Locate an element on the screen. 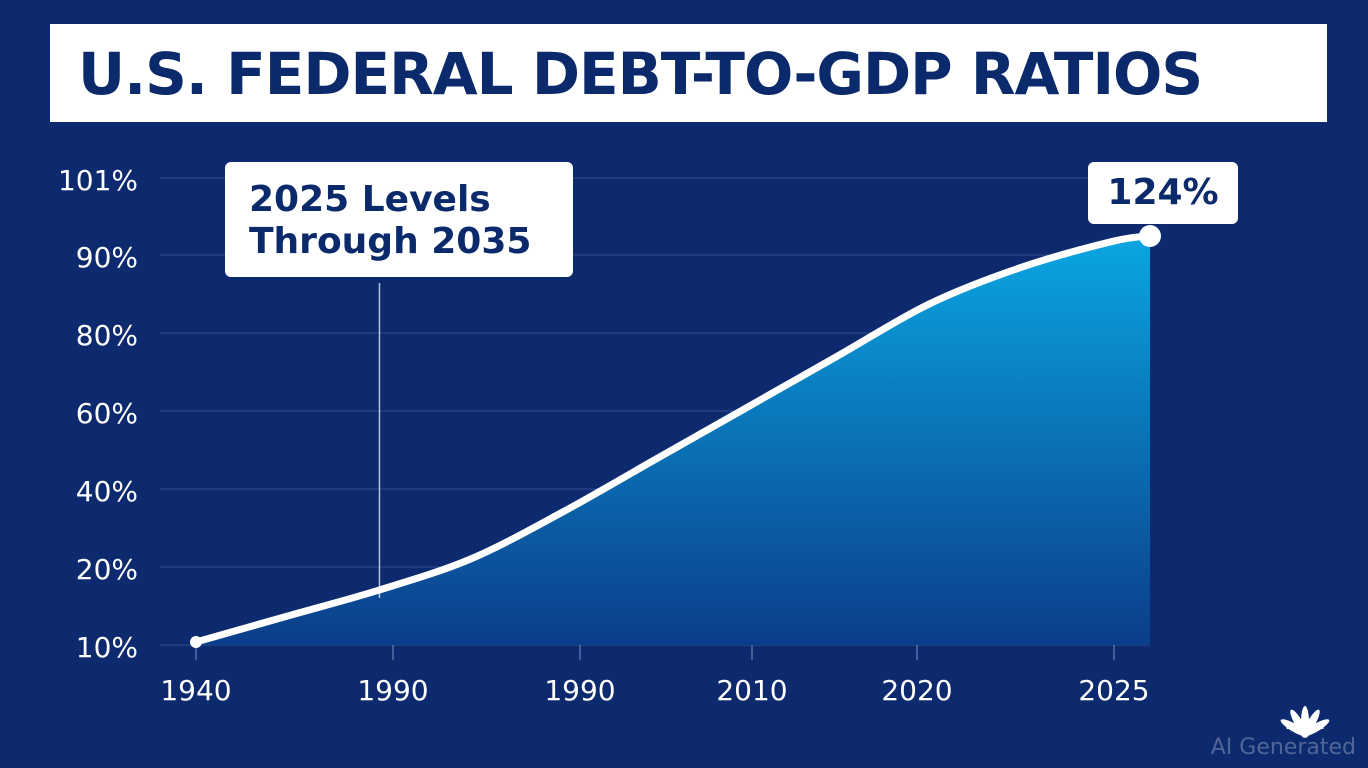 This screenshot has height=768, width=1368. chart-title: U.S. FEDERAL DEBT-TO-GDP RATIOS is located at coordinates (640, 74).